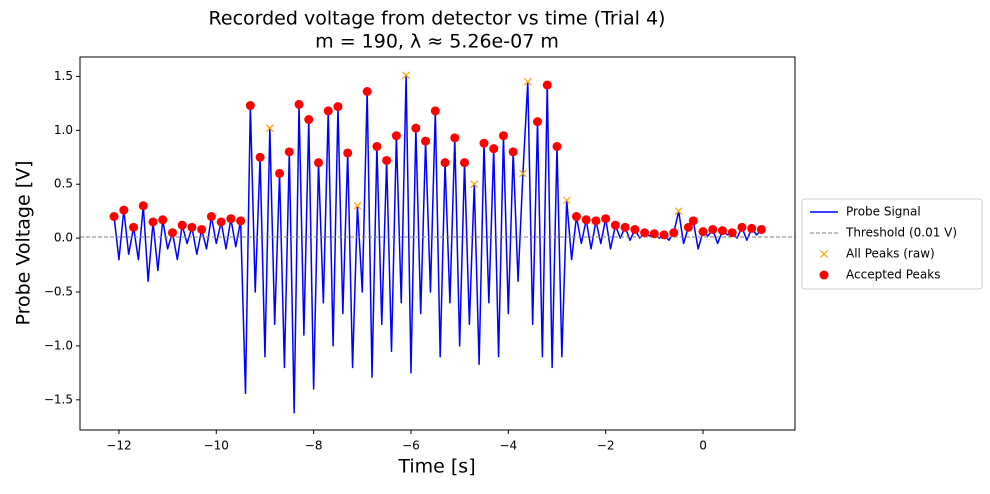  Describe the element at coordinates (58, 292) in the screenshot. I see `y-tick-label: −0.5` at that location.